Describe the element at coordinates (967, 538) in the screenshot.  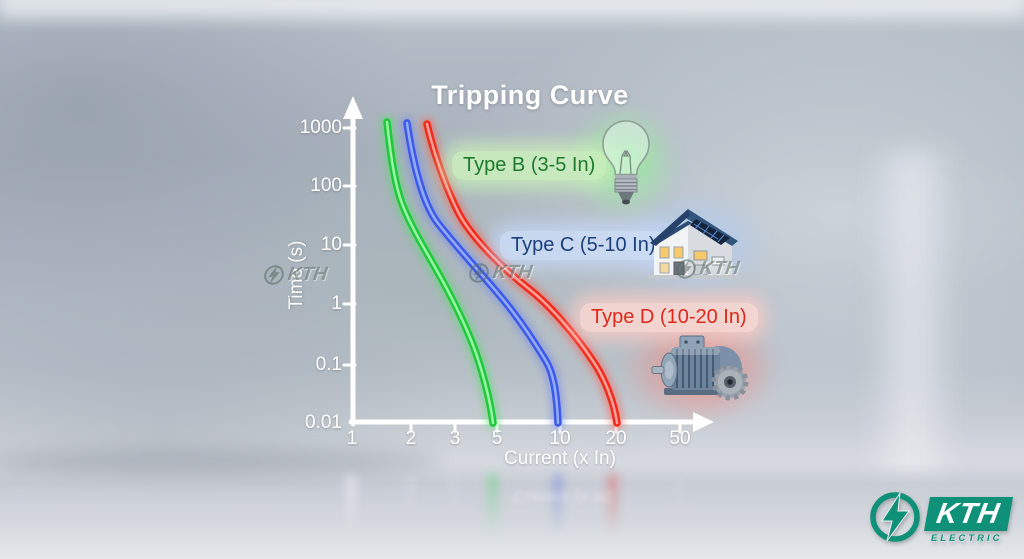
I see `logo-subtitle: ELECTRIC` at that location.